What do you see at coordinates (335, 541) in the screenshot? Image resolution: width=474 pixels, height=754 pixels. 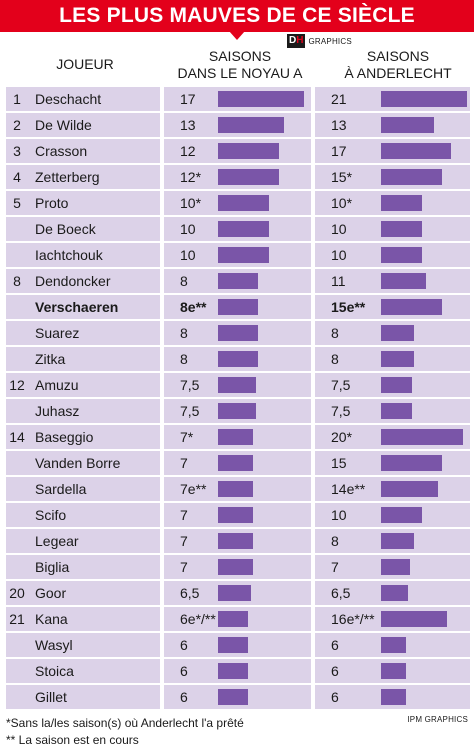 I see `anderlecht-value-label: 8` at bounding box center [335, 541].